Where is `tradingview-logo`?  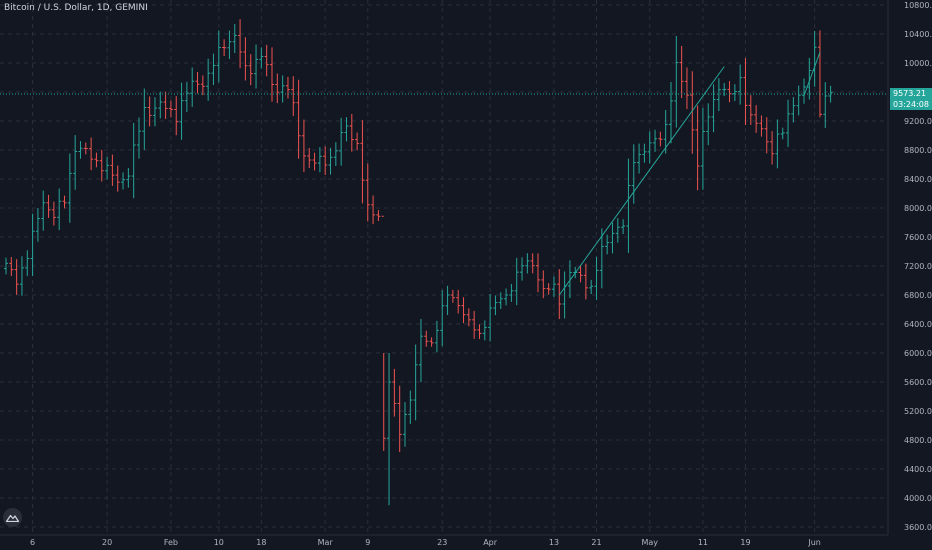
tradingview-logo is located at coordinates (12, 517).